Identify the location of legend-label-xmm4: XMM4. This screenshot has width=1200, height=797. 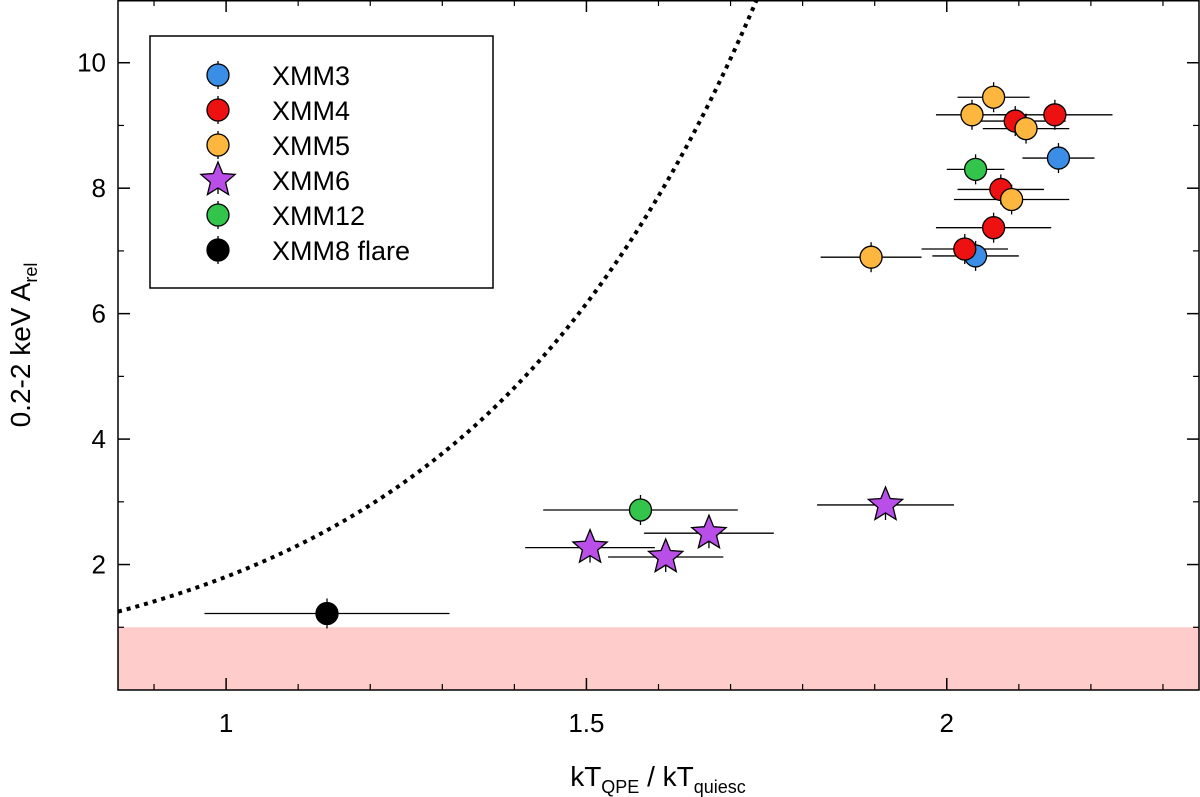
(311, 111).